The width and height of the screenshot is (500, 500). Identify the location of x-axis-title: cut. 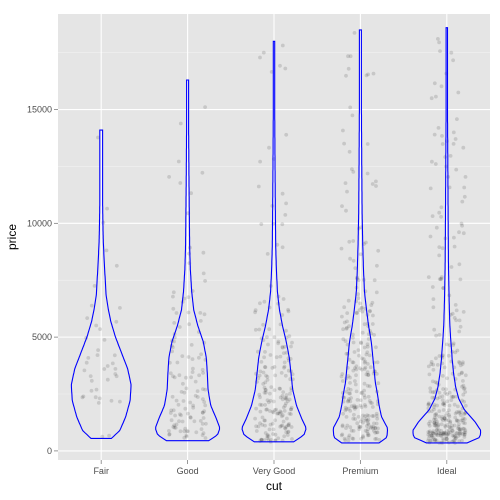
(274, 486).